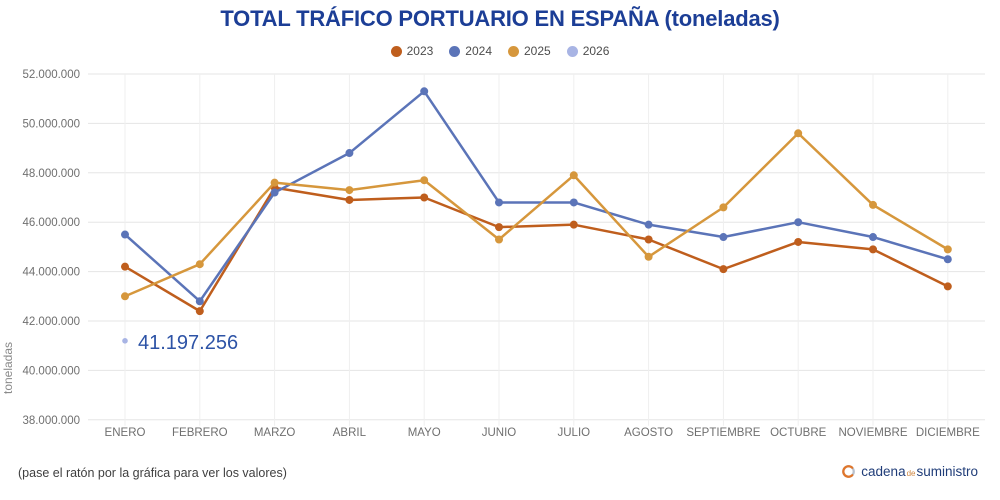 Image resolution: width=1000 pixels, height=500 pixels. What do you see at coordinates (200, 433) in the screenshot?
I see `x-tick-label: FEBRERO` at bounding box center [200, 433].